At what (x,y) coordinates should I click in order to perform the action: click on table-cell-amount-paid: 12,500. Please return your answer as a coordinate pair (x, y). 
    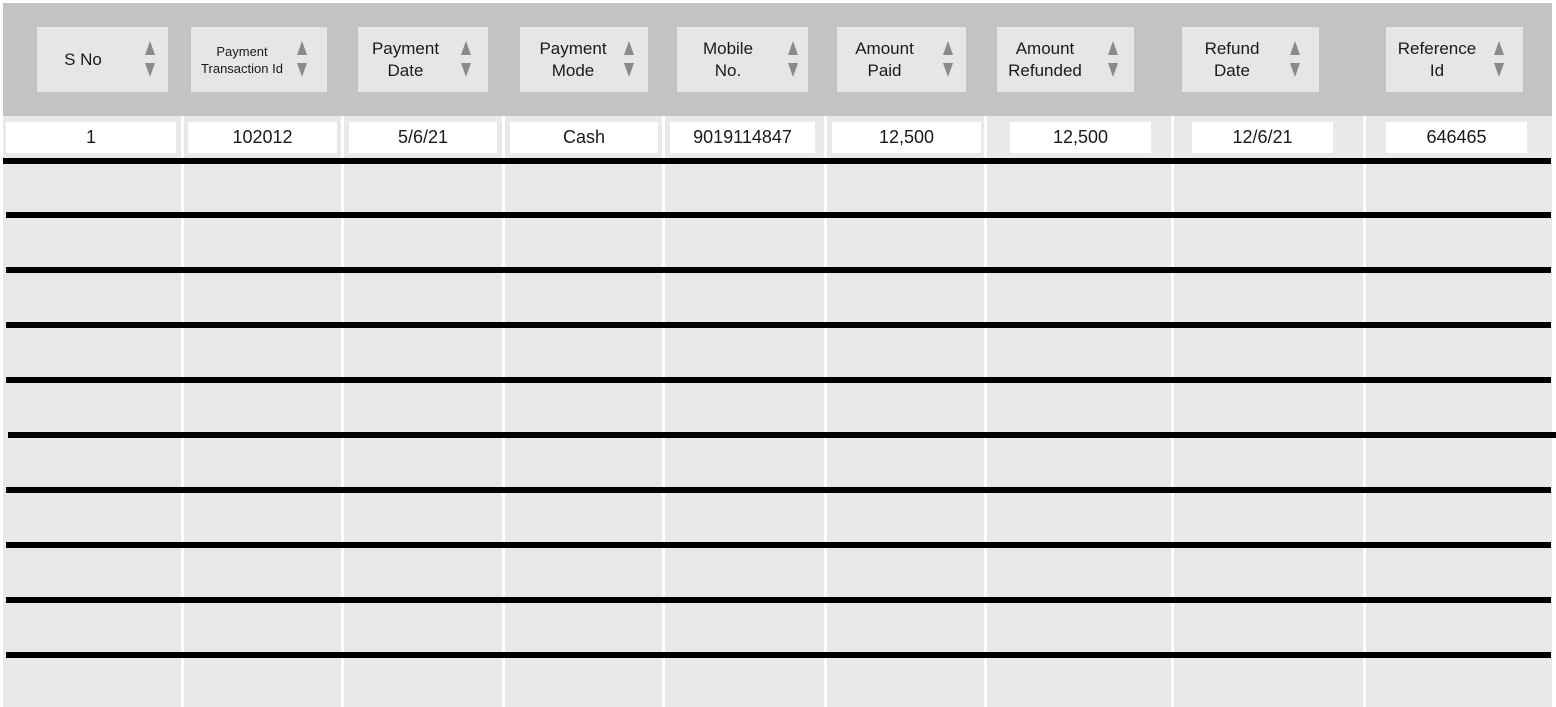
    Looking at the image, I should click on (906, 137).